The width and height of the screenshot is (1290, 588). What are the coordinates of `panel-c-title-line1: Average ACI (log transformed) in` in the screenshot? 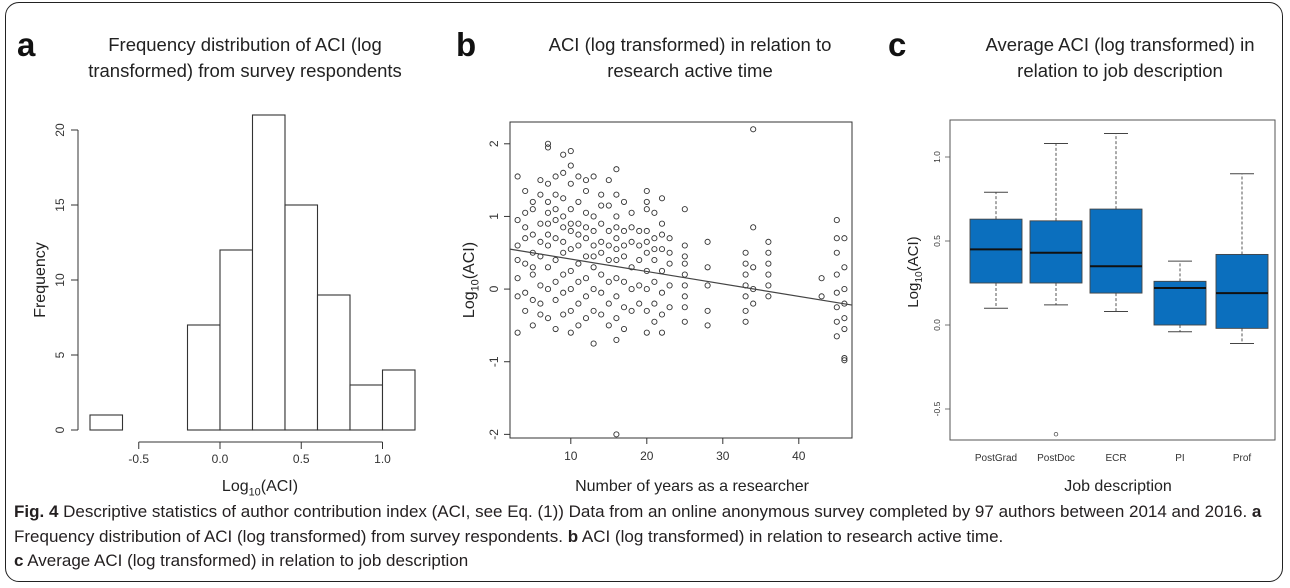 It's located at (1119, 44).